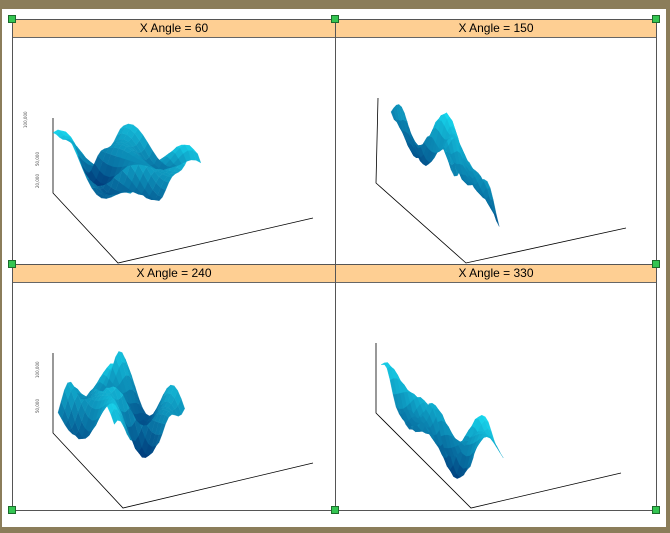  I want to click on panel-title: X Angle = 240, so click(174, 274).